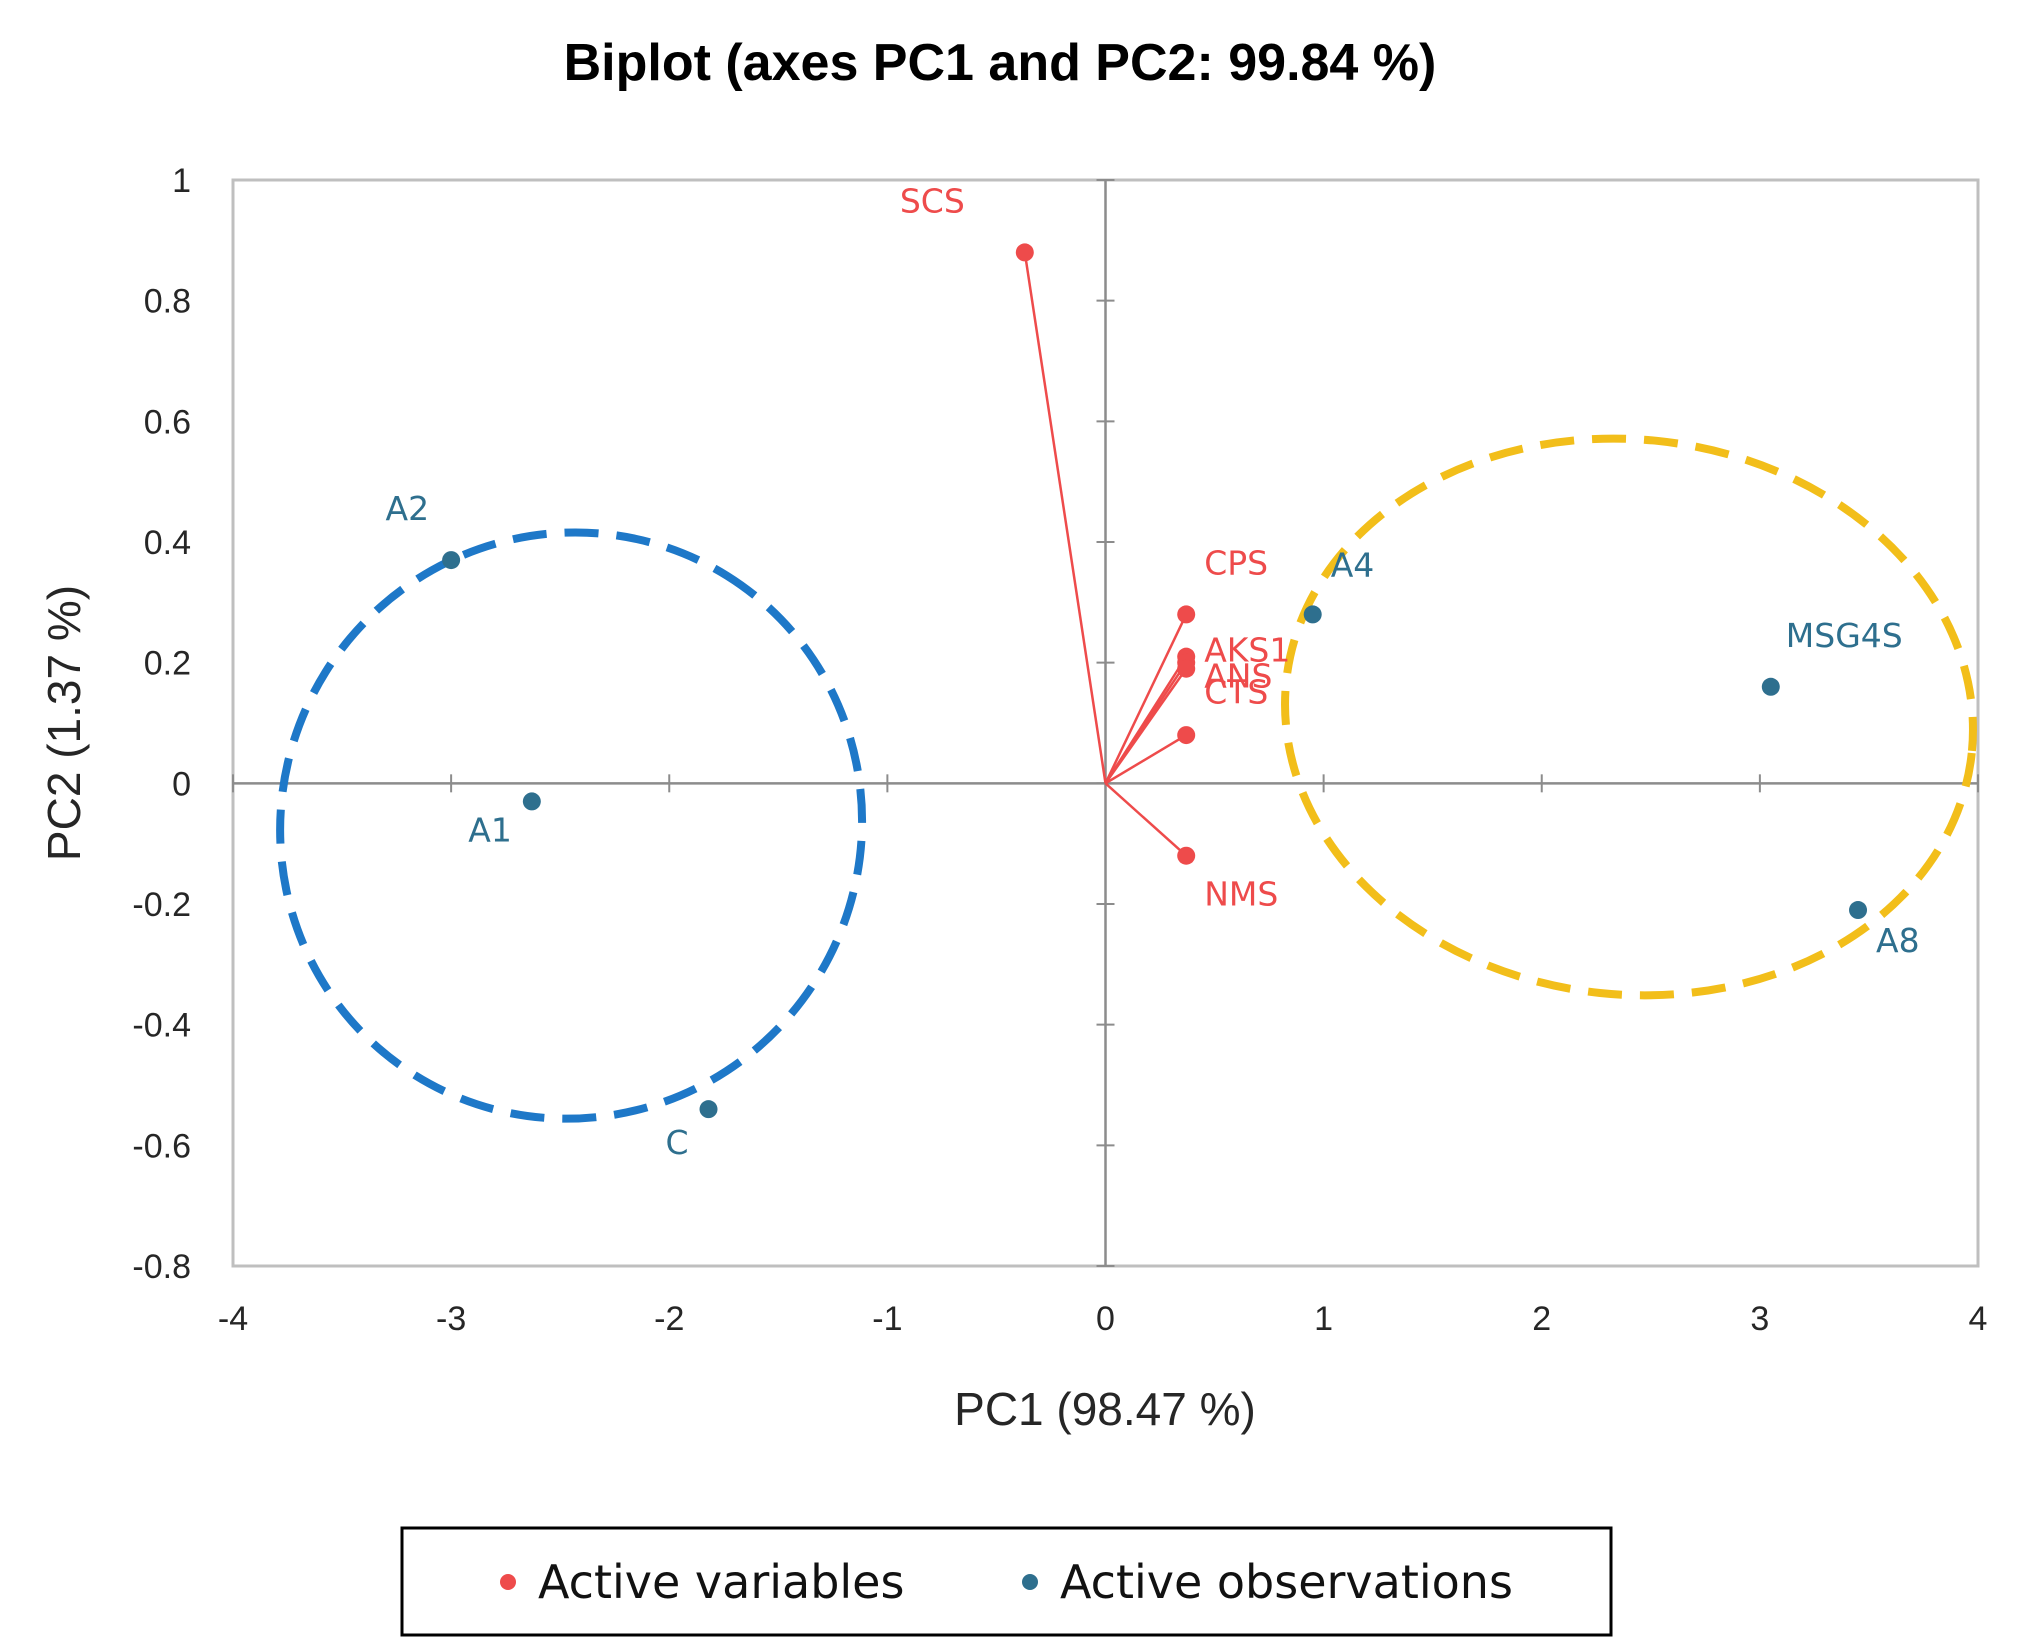  What do you see at coordinates (1353, 564) in the screenshot?
I see `observation-label: A4` at bounding box center [1353, 564].